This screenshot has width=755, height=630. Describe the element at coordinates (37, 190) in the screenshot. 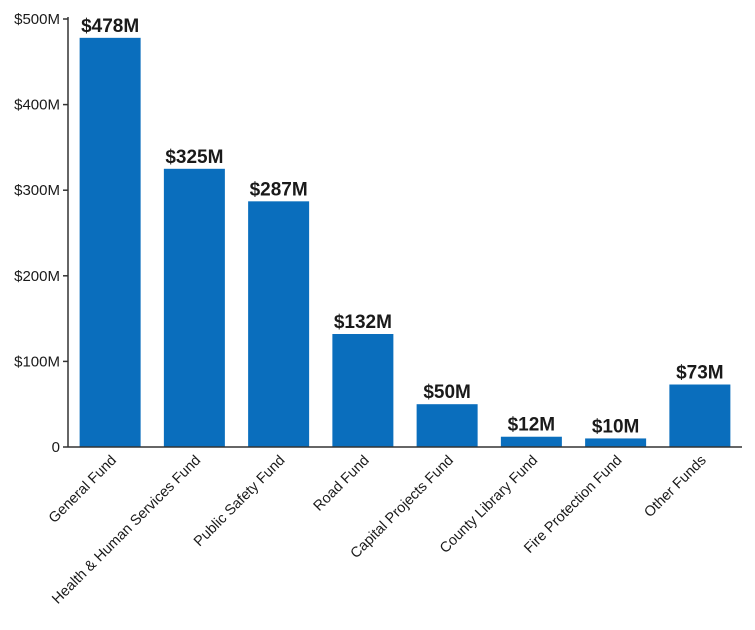

I see `y-tick-label: $300M` at that location.